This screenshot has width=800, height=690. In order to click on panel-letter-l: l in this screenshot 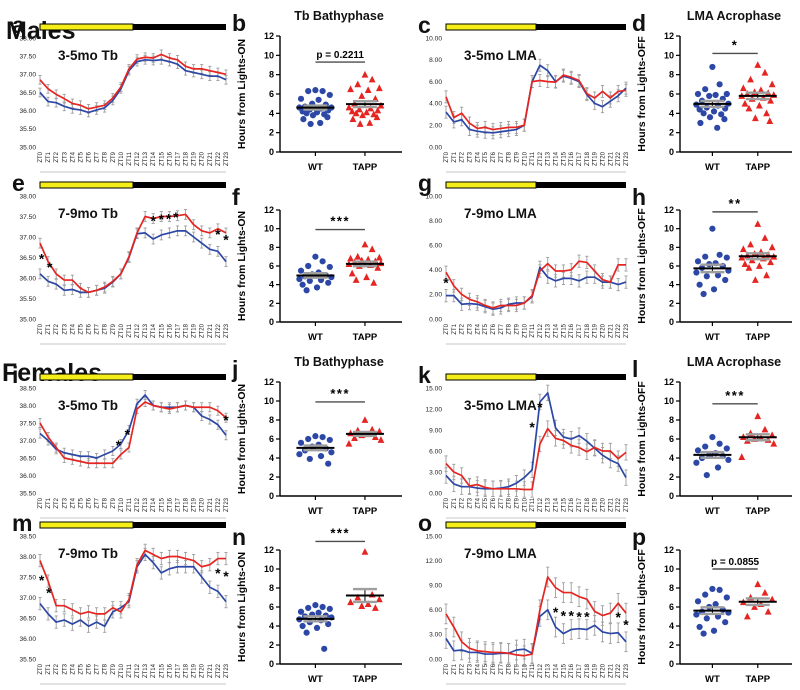, I will do `click(635, 369)`.